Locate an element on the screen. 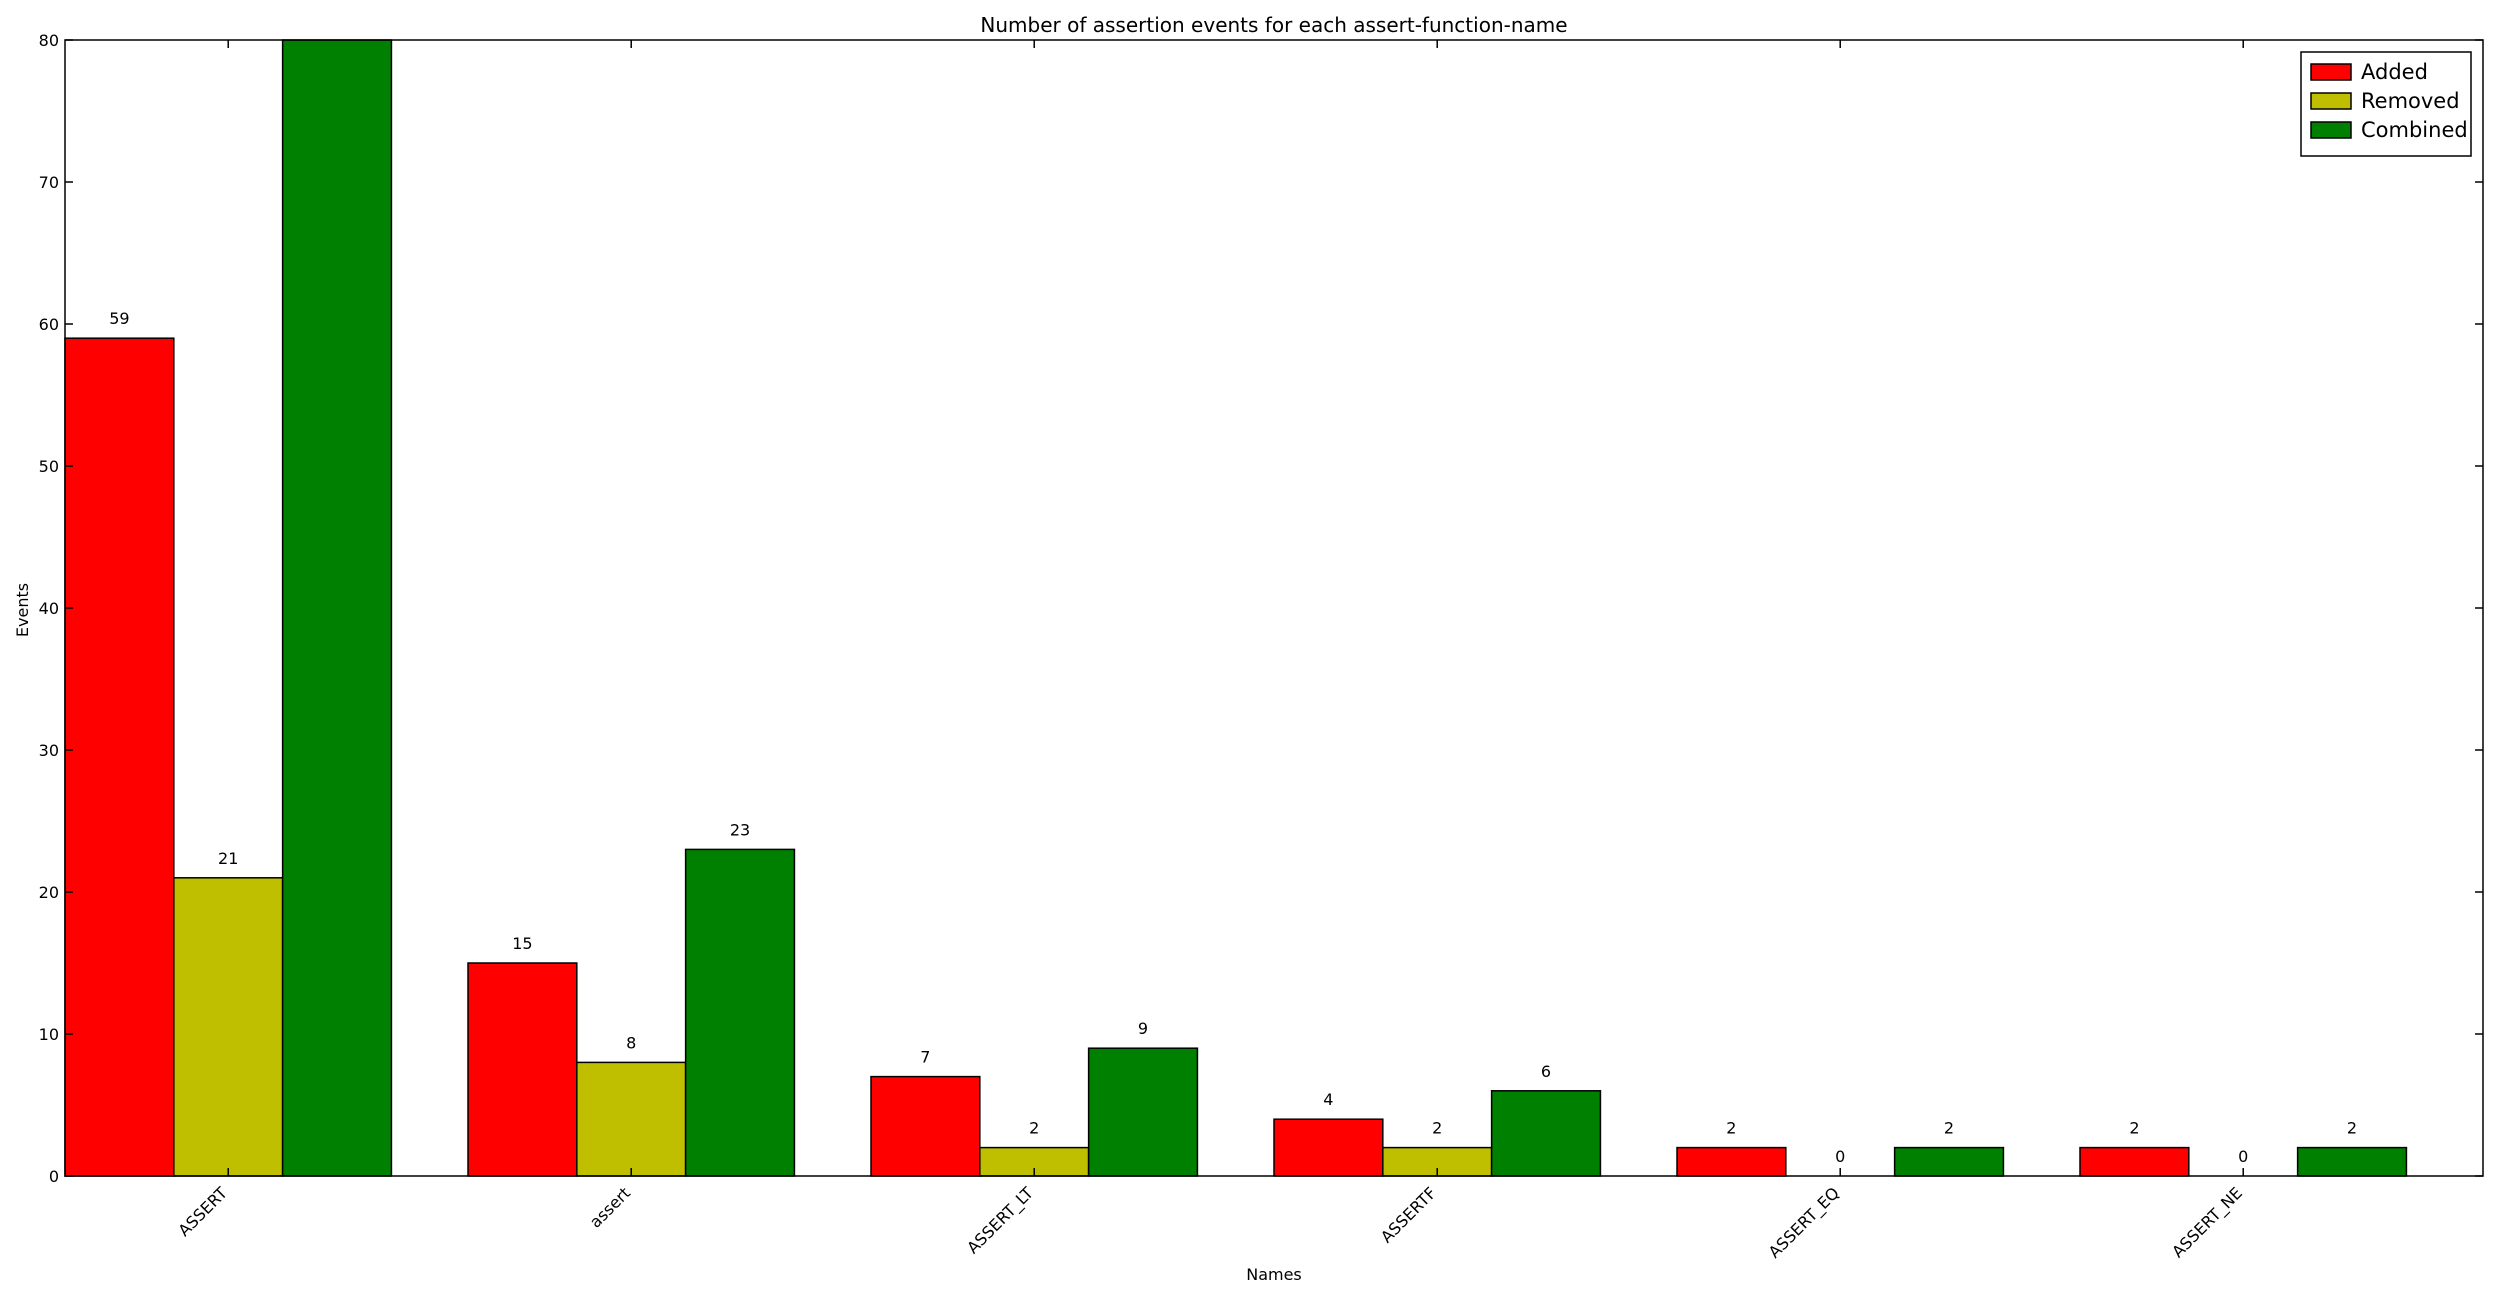 The width and height of the screenshot is (2500, 1300). bar-combined-assert_ne is located at coordinates (2352, 1161).